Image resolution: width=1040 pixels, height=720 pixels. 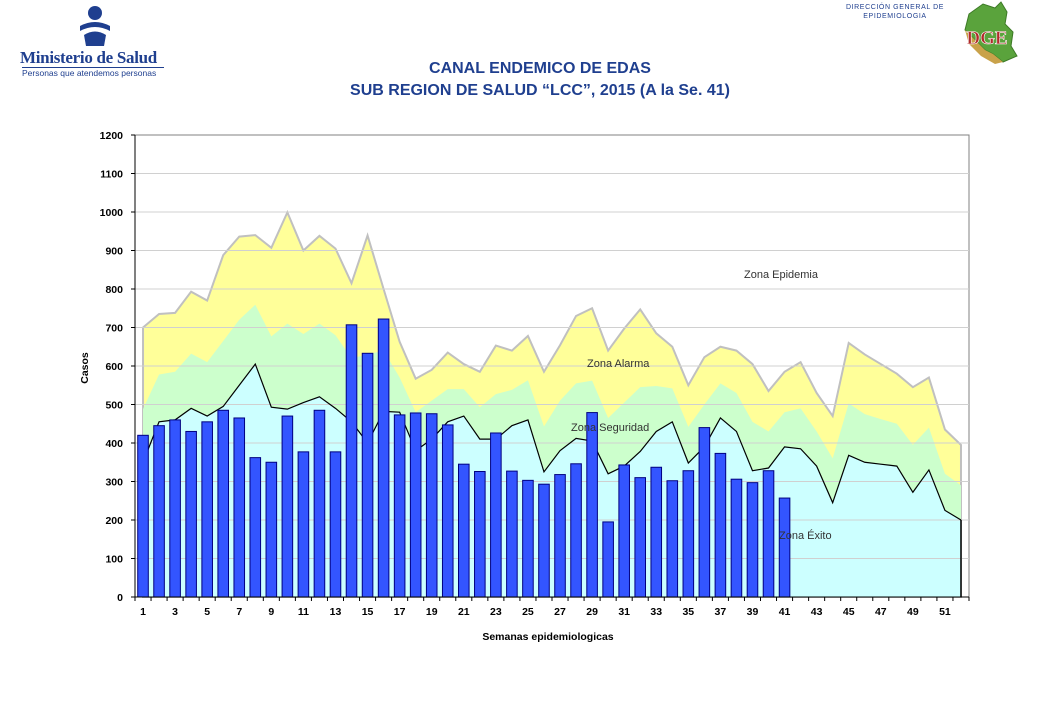 I want to click on x-tick-label-19: 19, so click(x=432, y=612).